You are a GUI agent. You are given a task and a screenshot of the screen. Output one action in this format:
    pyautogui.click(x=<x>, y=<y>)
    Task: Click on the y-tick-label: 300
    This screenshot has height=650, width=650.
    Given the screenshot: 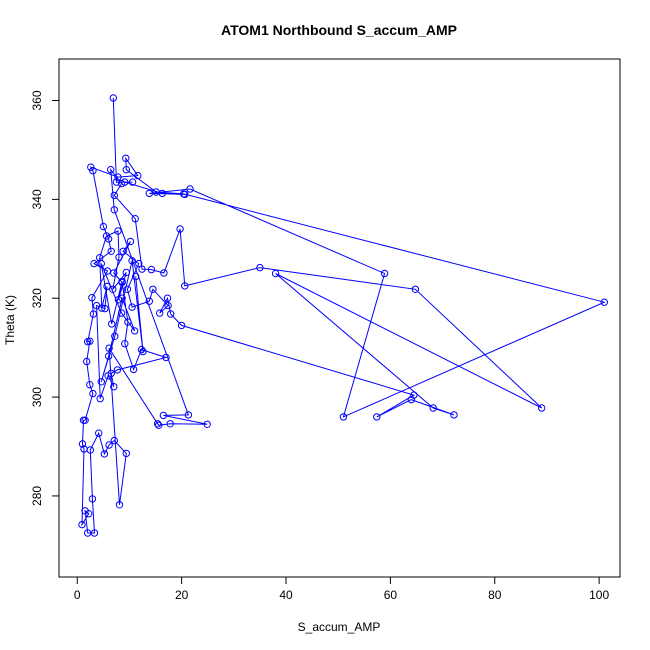 What is the action you would take?
    pyautogui.click(x=37, y=397)
    